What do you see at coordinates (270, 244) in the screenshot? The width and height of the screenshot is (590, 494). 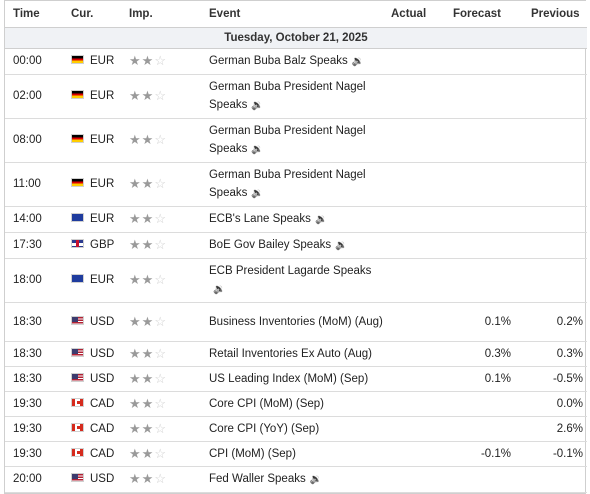 I see `event-name: BoE Gov Bailey Speaks` at bounding box center [270, 244].